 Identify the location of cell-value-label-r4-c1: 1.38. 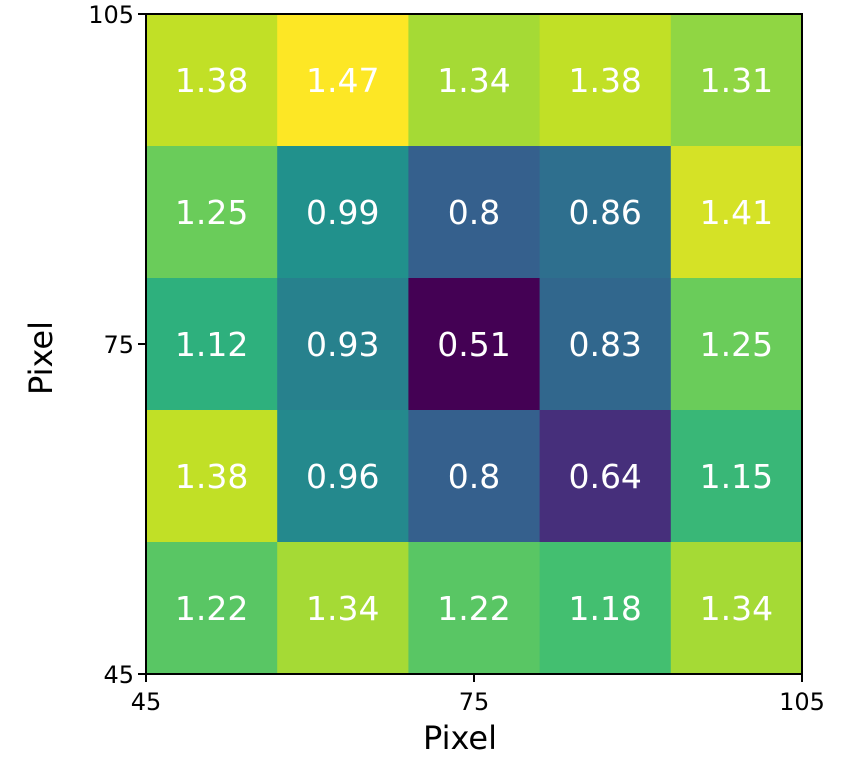
(211, 476).